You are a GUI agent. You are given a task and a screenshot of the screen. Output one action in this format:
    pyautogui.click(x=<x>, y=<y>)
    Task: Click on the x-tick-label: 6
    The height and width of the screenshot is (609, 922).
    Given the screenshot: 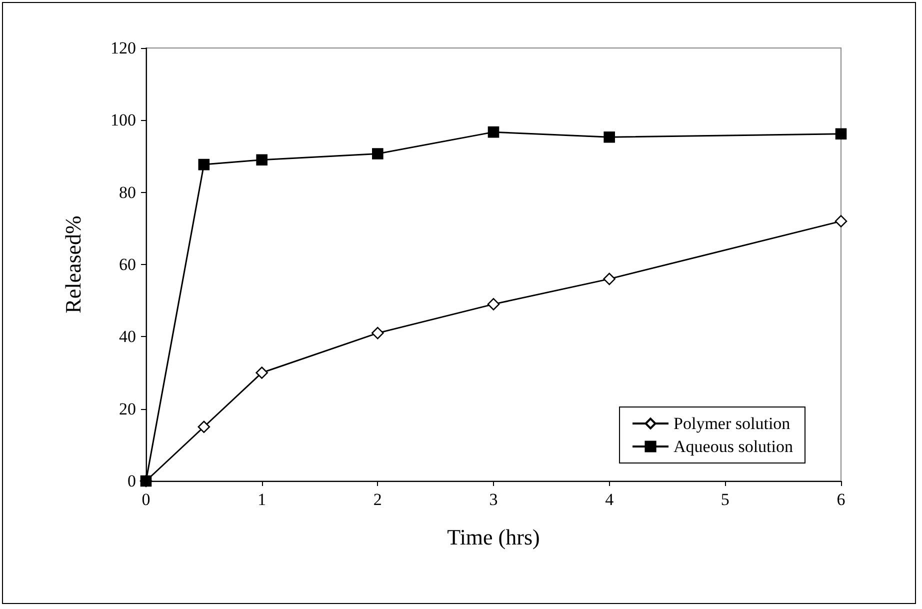 What is the action you would take?
    pyautogui.click(x=841, y=499)
    